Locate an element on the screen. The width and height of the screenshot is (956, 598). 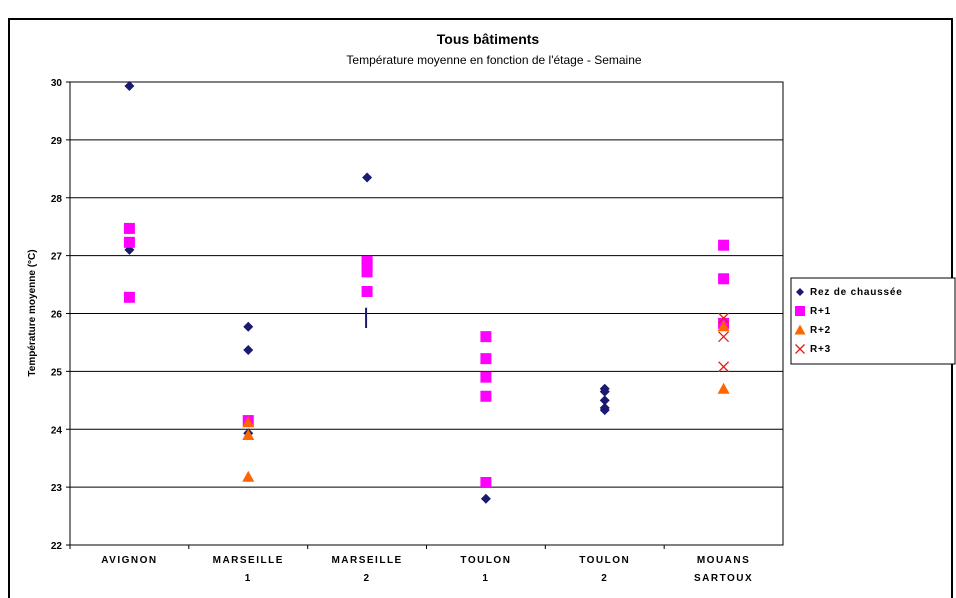
legend-label-r-1: R+1 is located at coordinates (820, 311).